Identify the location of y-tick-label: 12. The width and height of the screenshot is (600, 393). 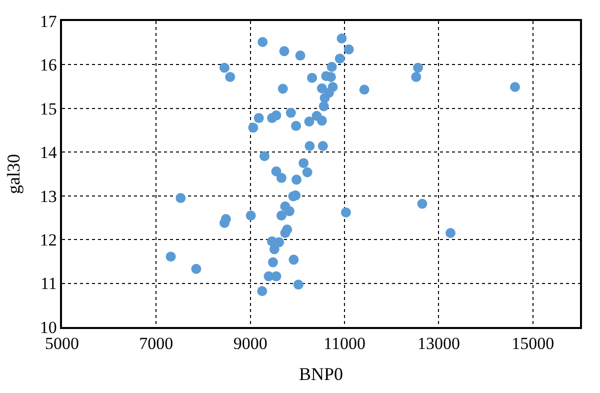
(48, 240).